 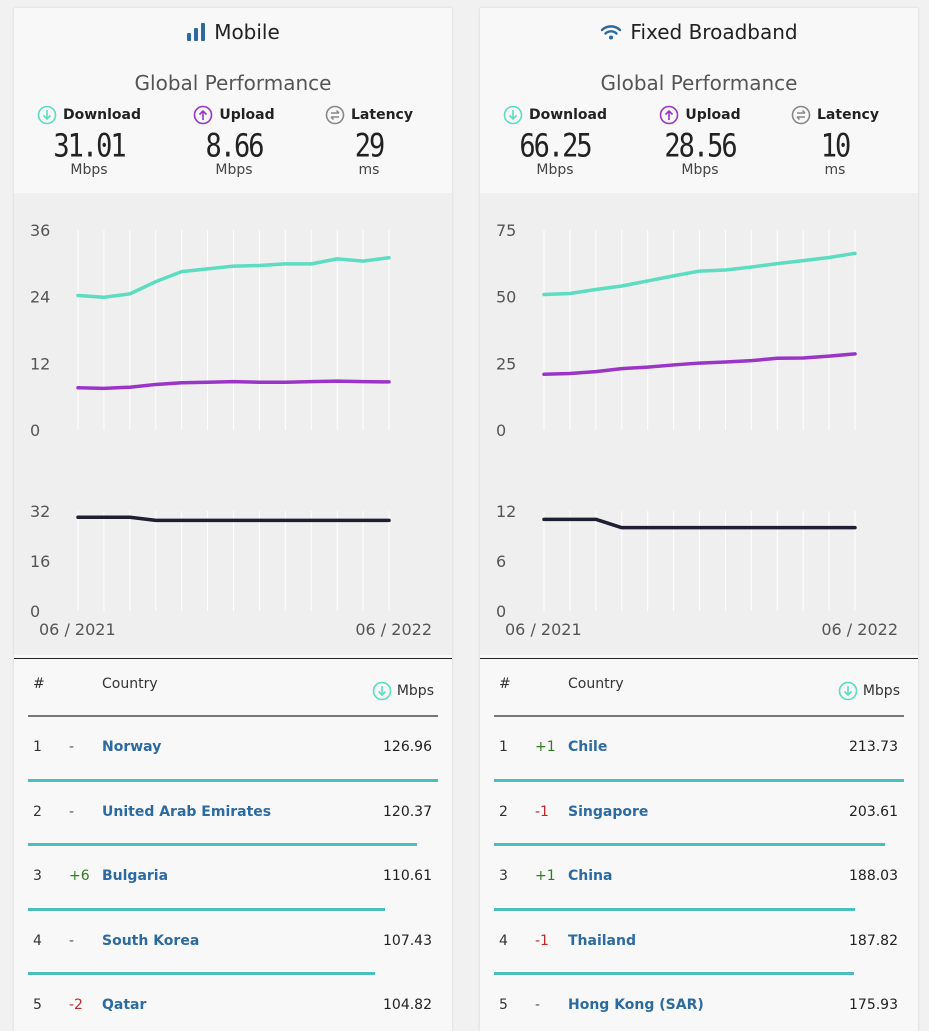 I want to click on row-rank: 1, so click(x=503, y=747).